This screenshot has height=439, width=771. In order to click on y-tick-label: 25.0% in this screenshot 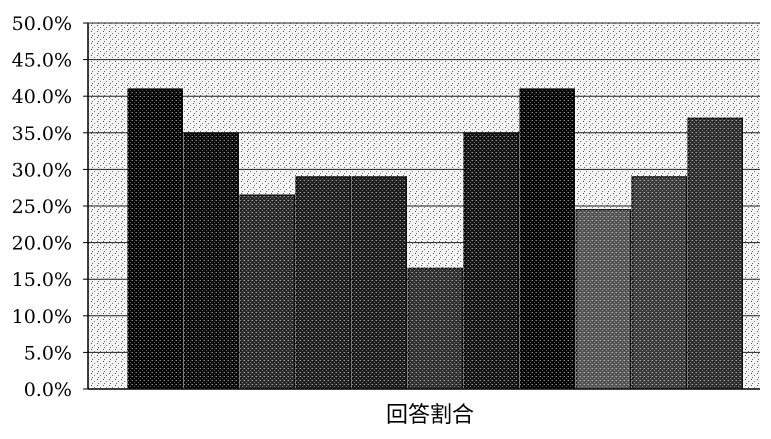, I will do `click(42, 207)`.